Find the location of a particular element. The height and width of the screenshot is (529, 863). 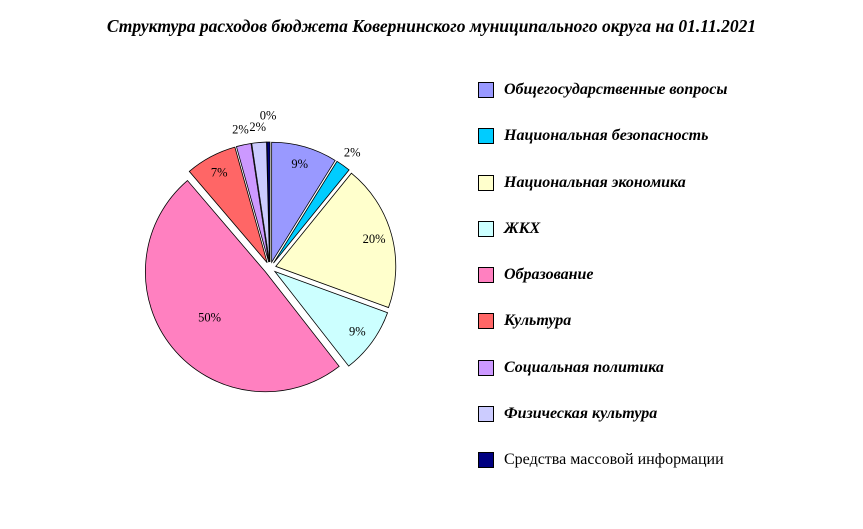

pie-percent-label: 7% is located at coordinates (219, 173).